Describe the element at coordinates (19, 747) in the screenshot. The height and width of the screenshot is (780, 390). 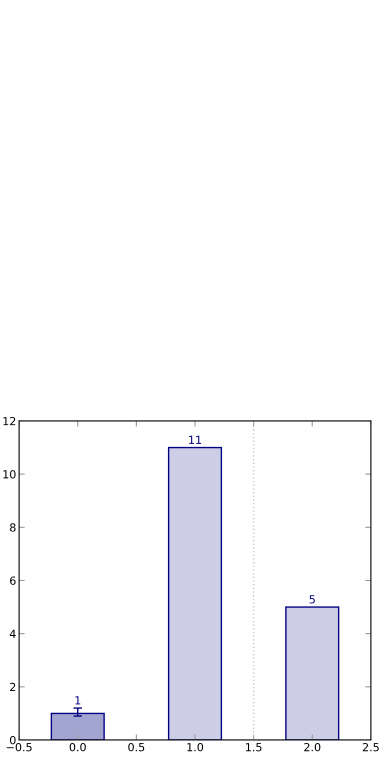
I see `x-tick-label: −0.5` at that location.